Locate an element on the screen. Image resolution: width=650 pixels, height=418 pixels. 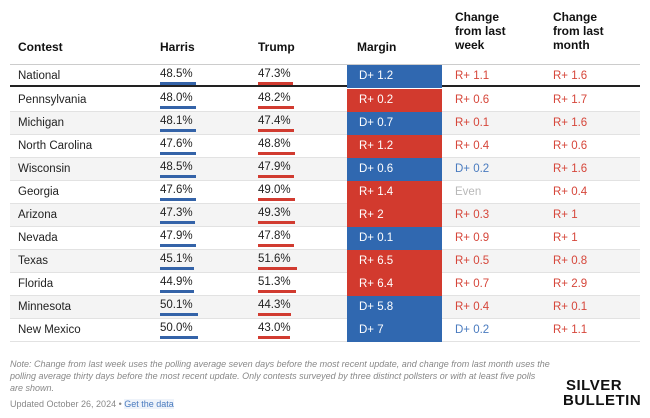
contest: Michigan is located at coordinates (41, 123).